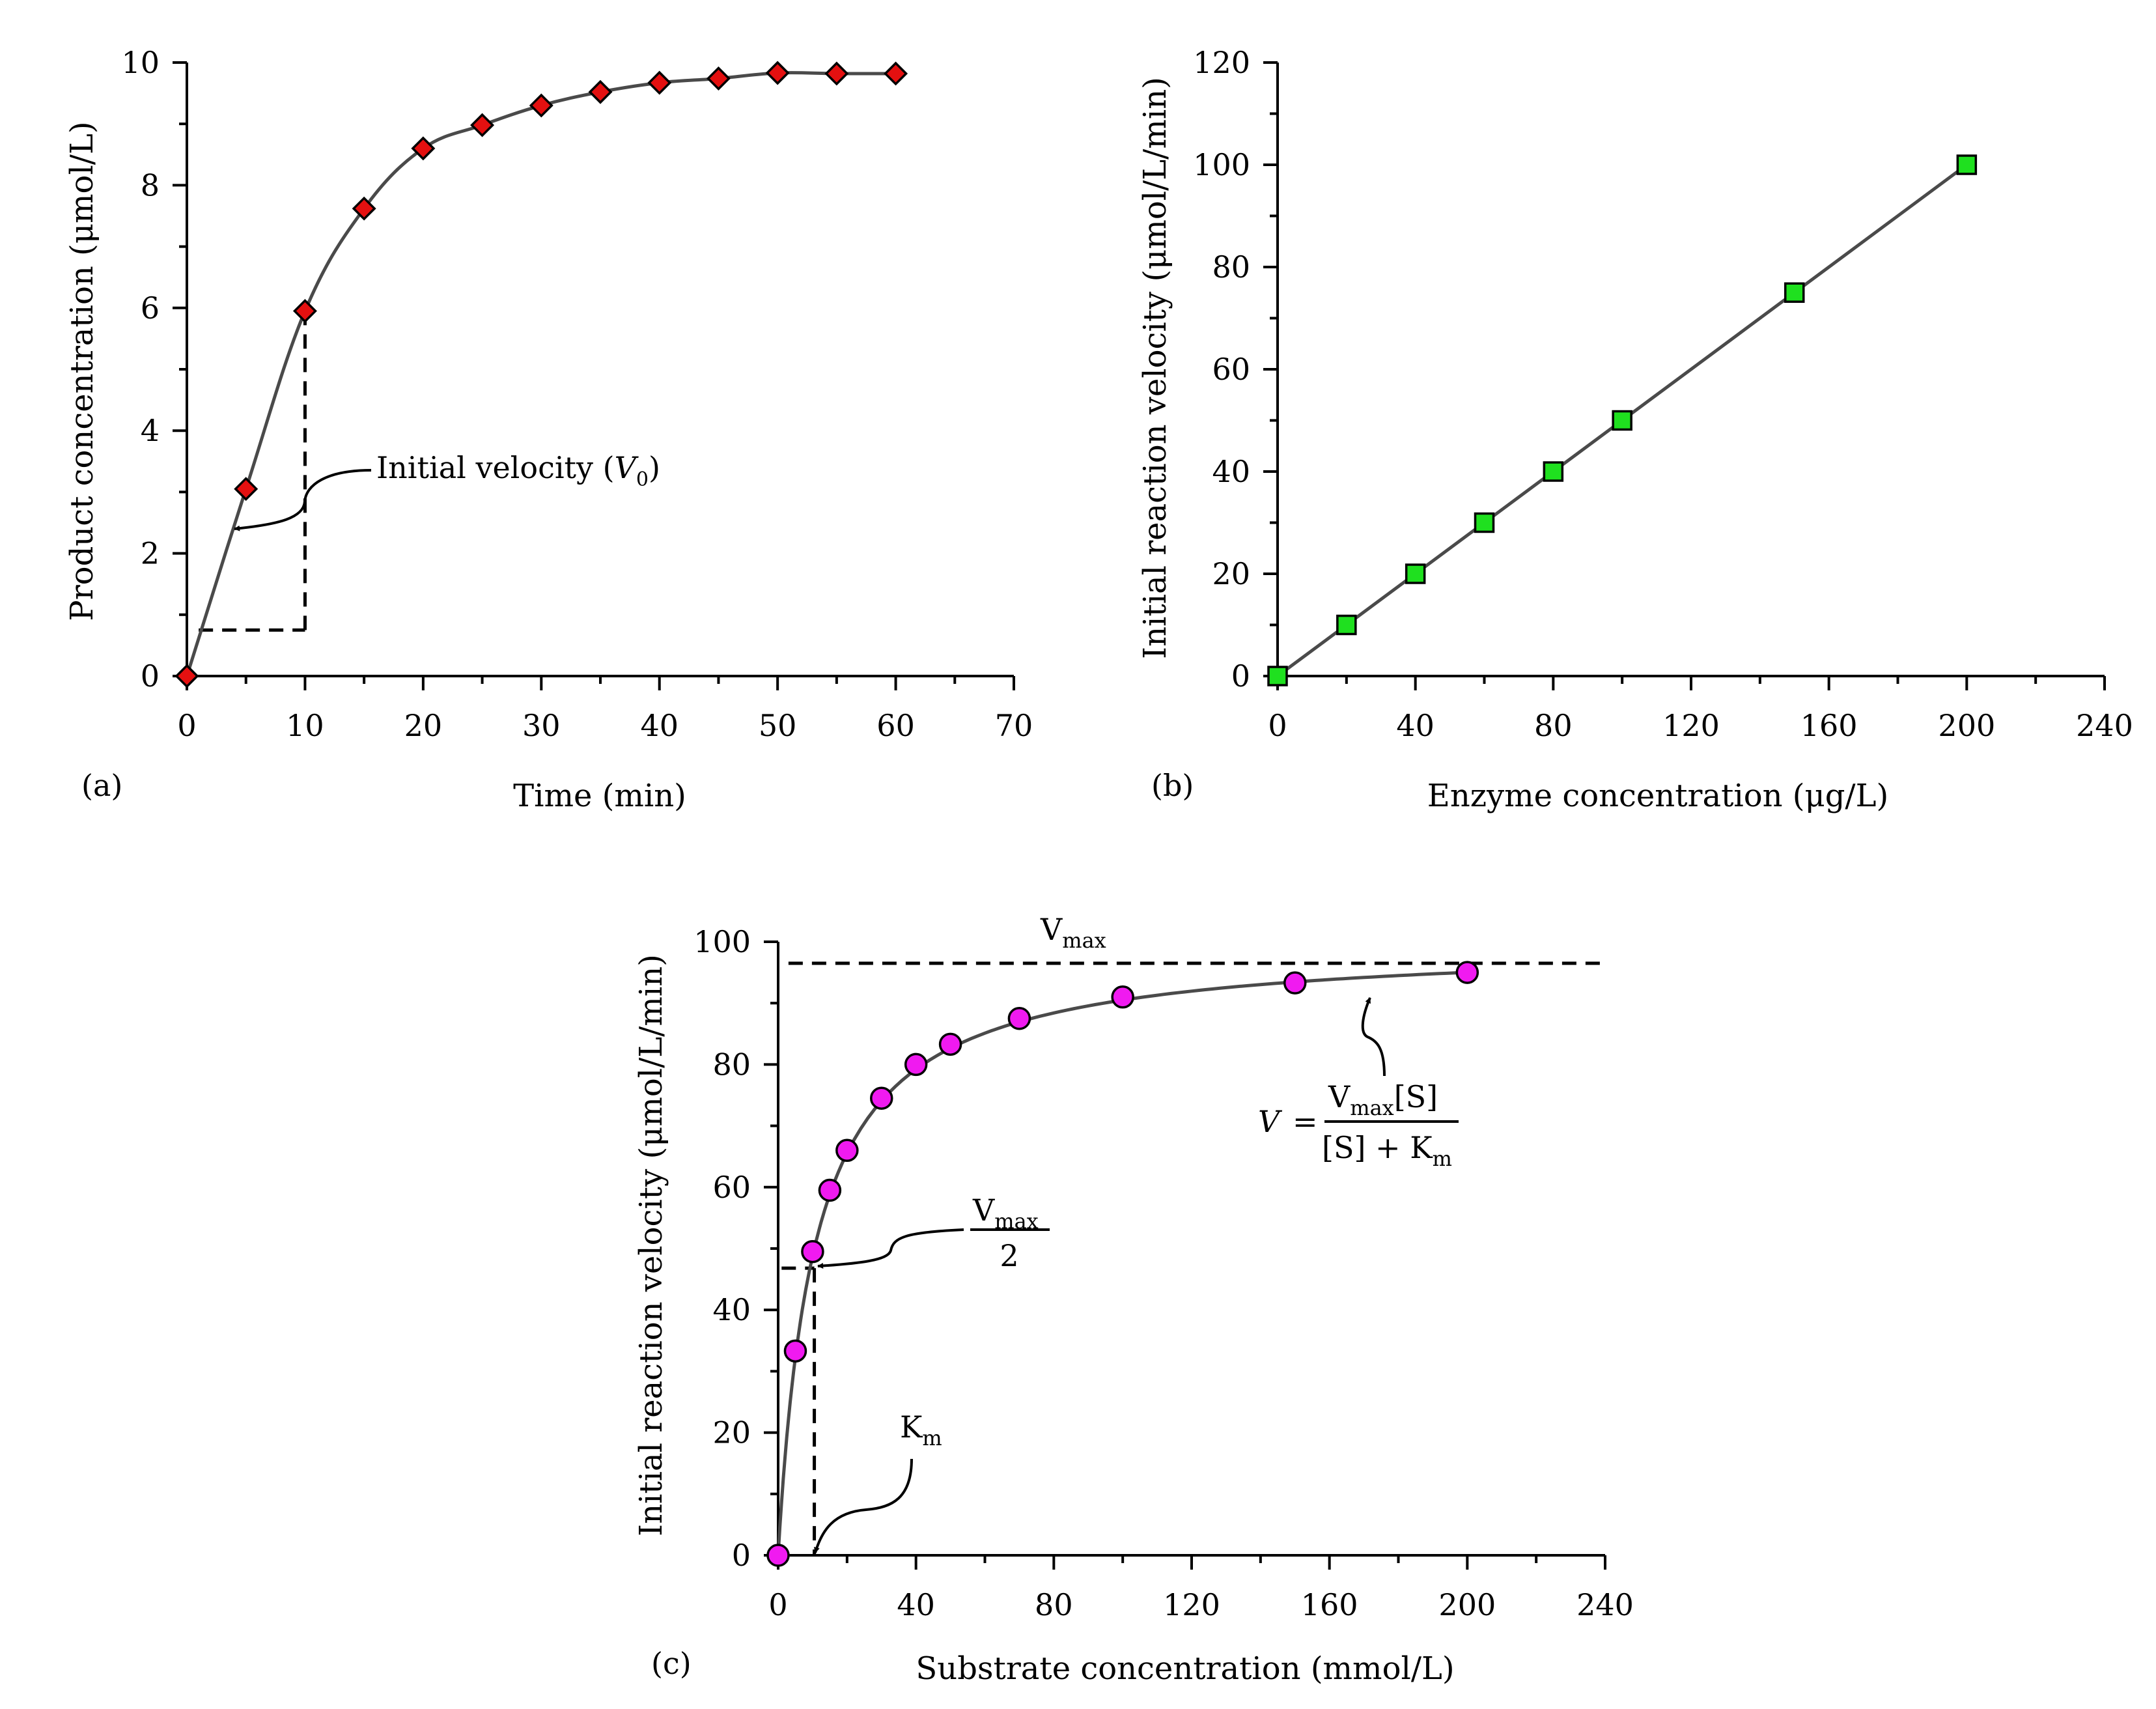  What do you see at coordinates (1231, 573) in the screenshot?
I see `chart-b-y-tick-label: 20` at bounding box center [1231, 573].